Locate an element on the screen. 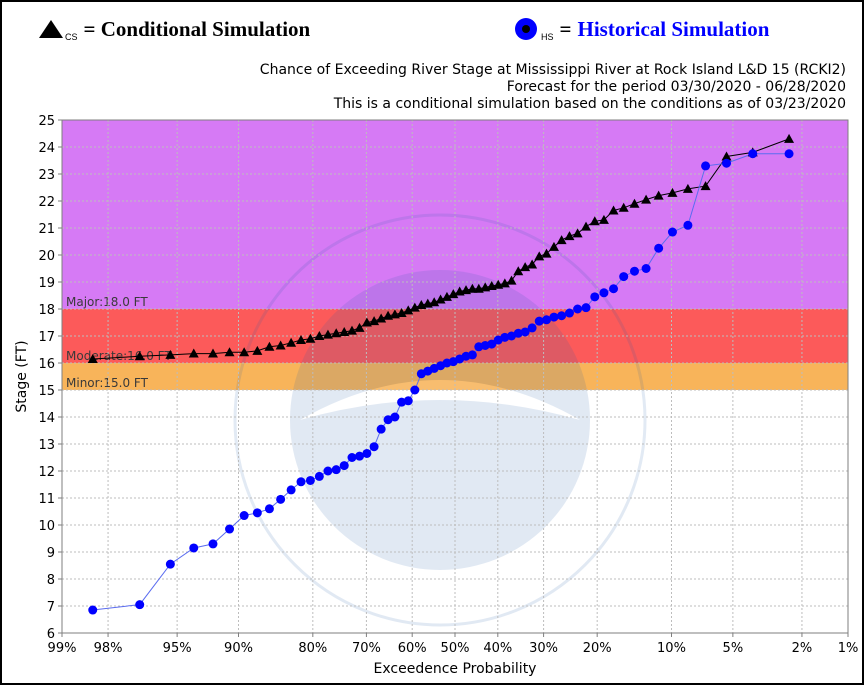  x-tick-label: 80% is located at coordinates (312, 648).